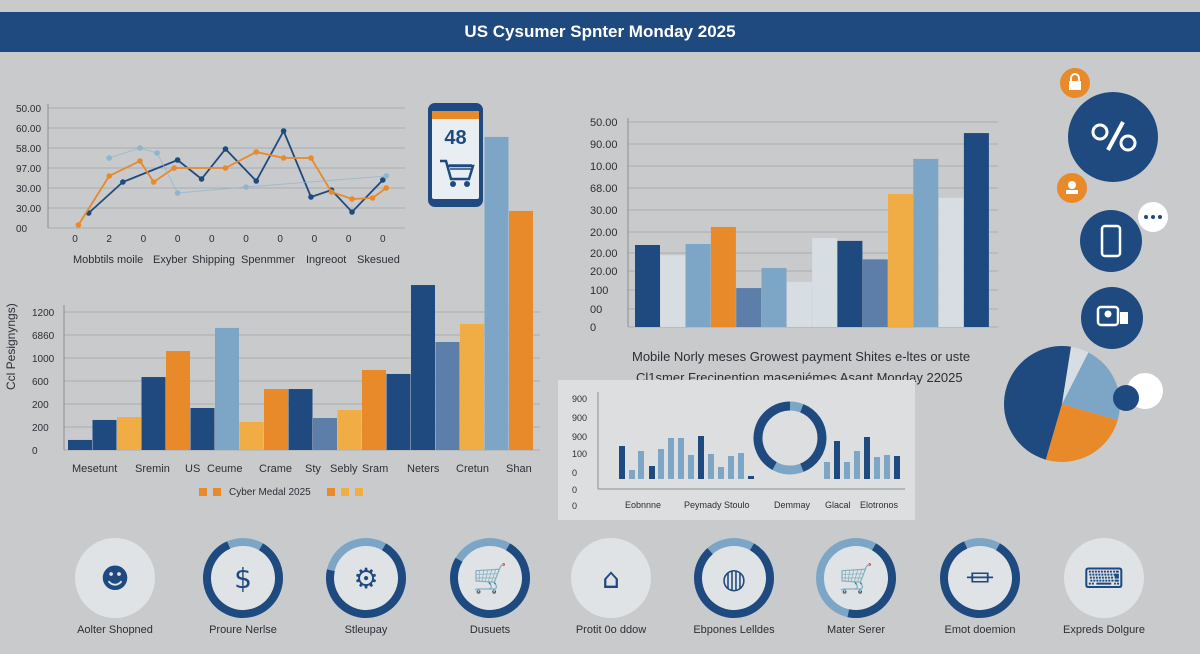 The image size is (1200, 654). I want to click on id-card-badge, so click(1112, 318).